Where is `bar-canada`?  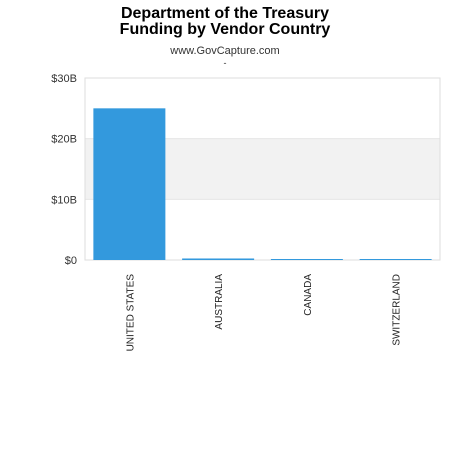 bar-canada is located at coordinates (306, 259).